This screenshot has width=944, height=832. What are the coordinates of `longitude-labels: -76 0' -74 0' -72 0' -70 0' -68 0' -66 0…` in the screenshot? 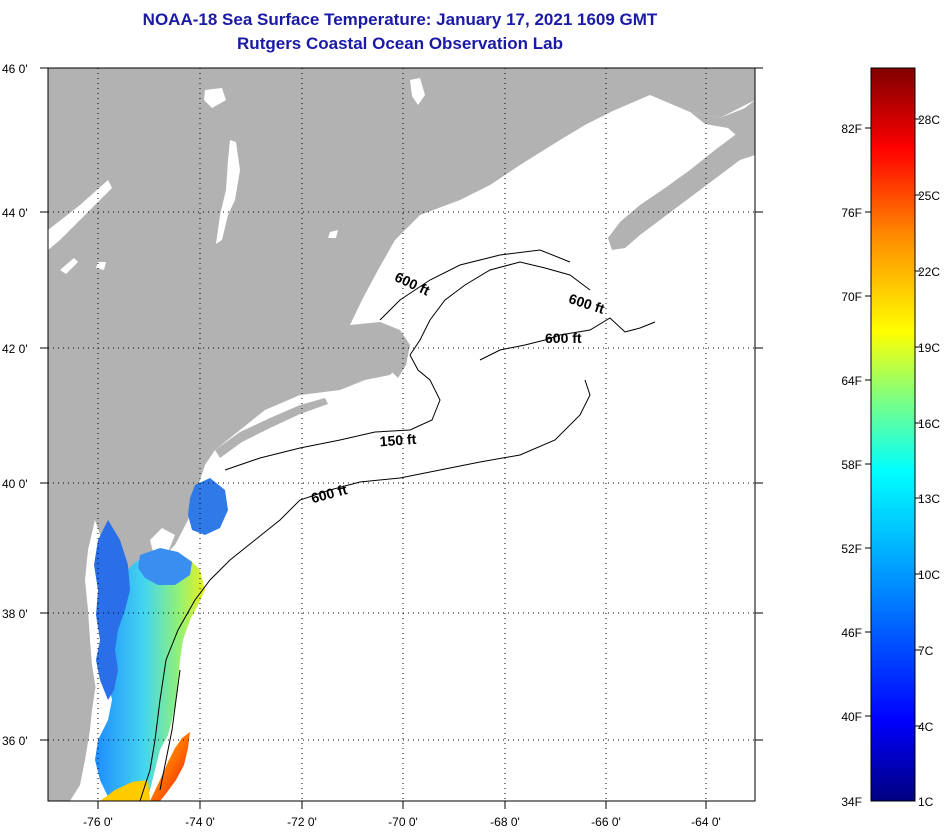 It's located at (402, 822).